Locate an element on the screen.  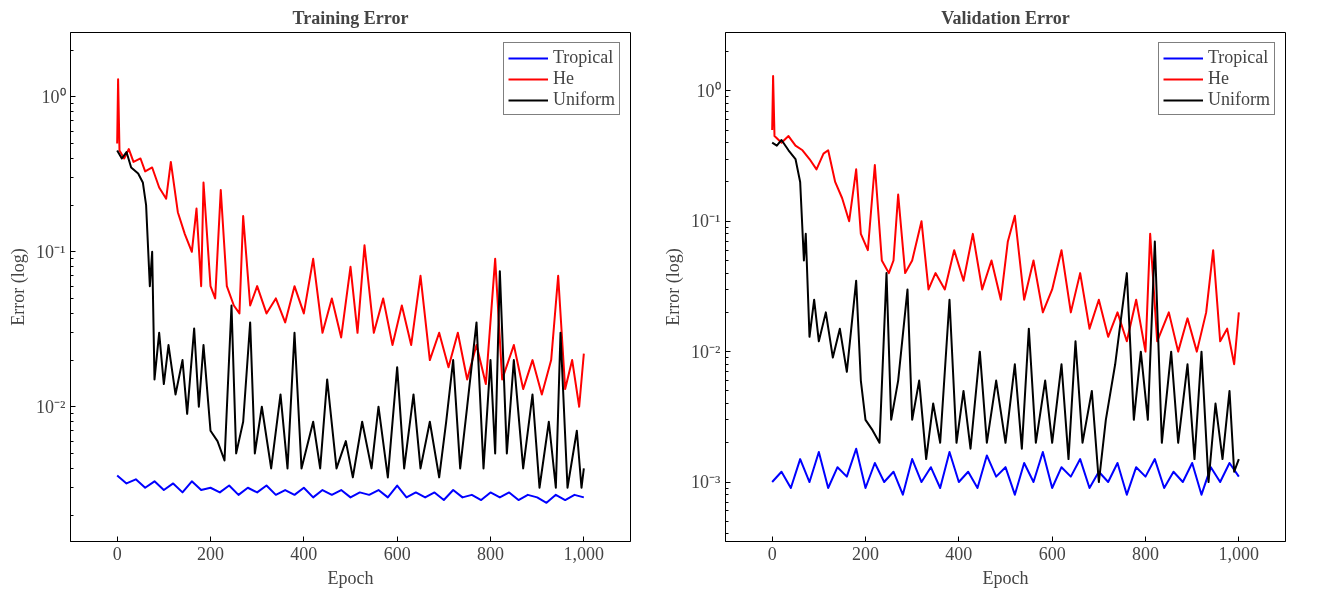
y-tick-label: 10⁻³ is located at coordinates (706, 482).